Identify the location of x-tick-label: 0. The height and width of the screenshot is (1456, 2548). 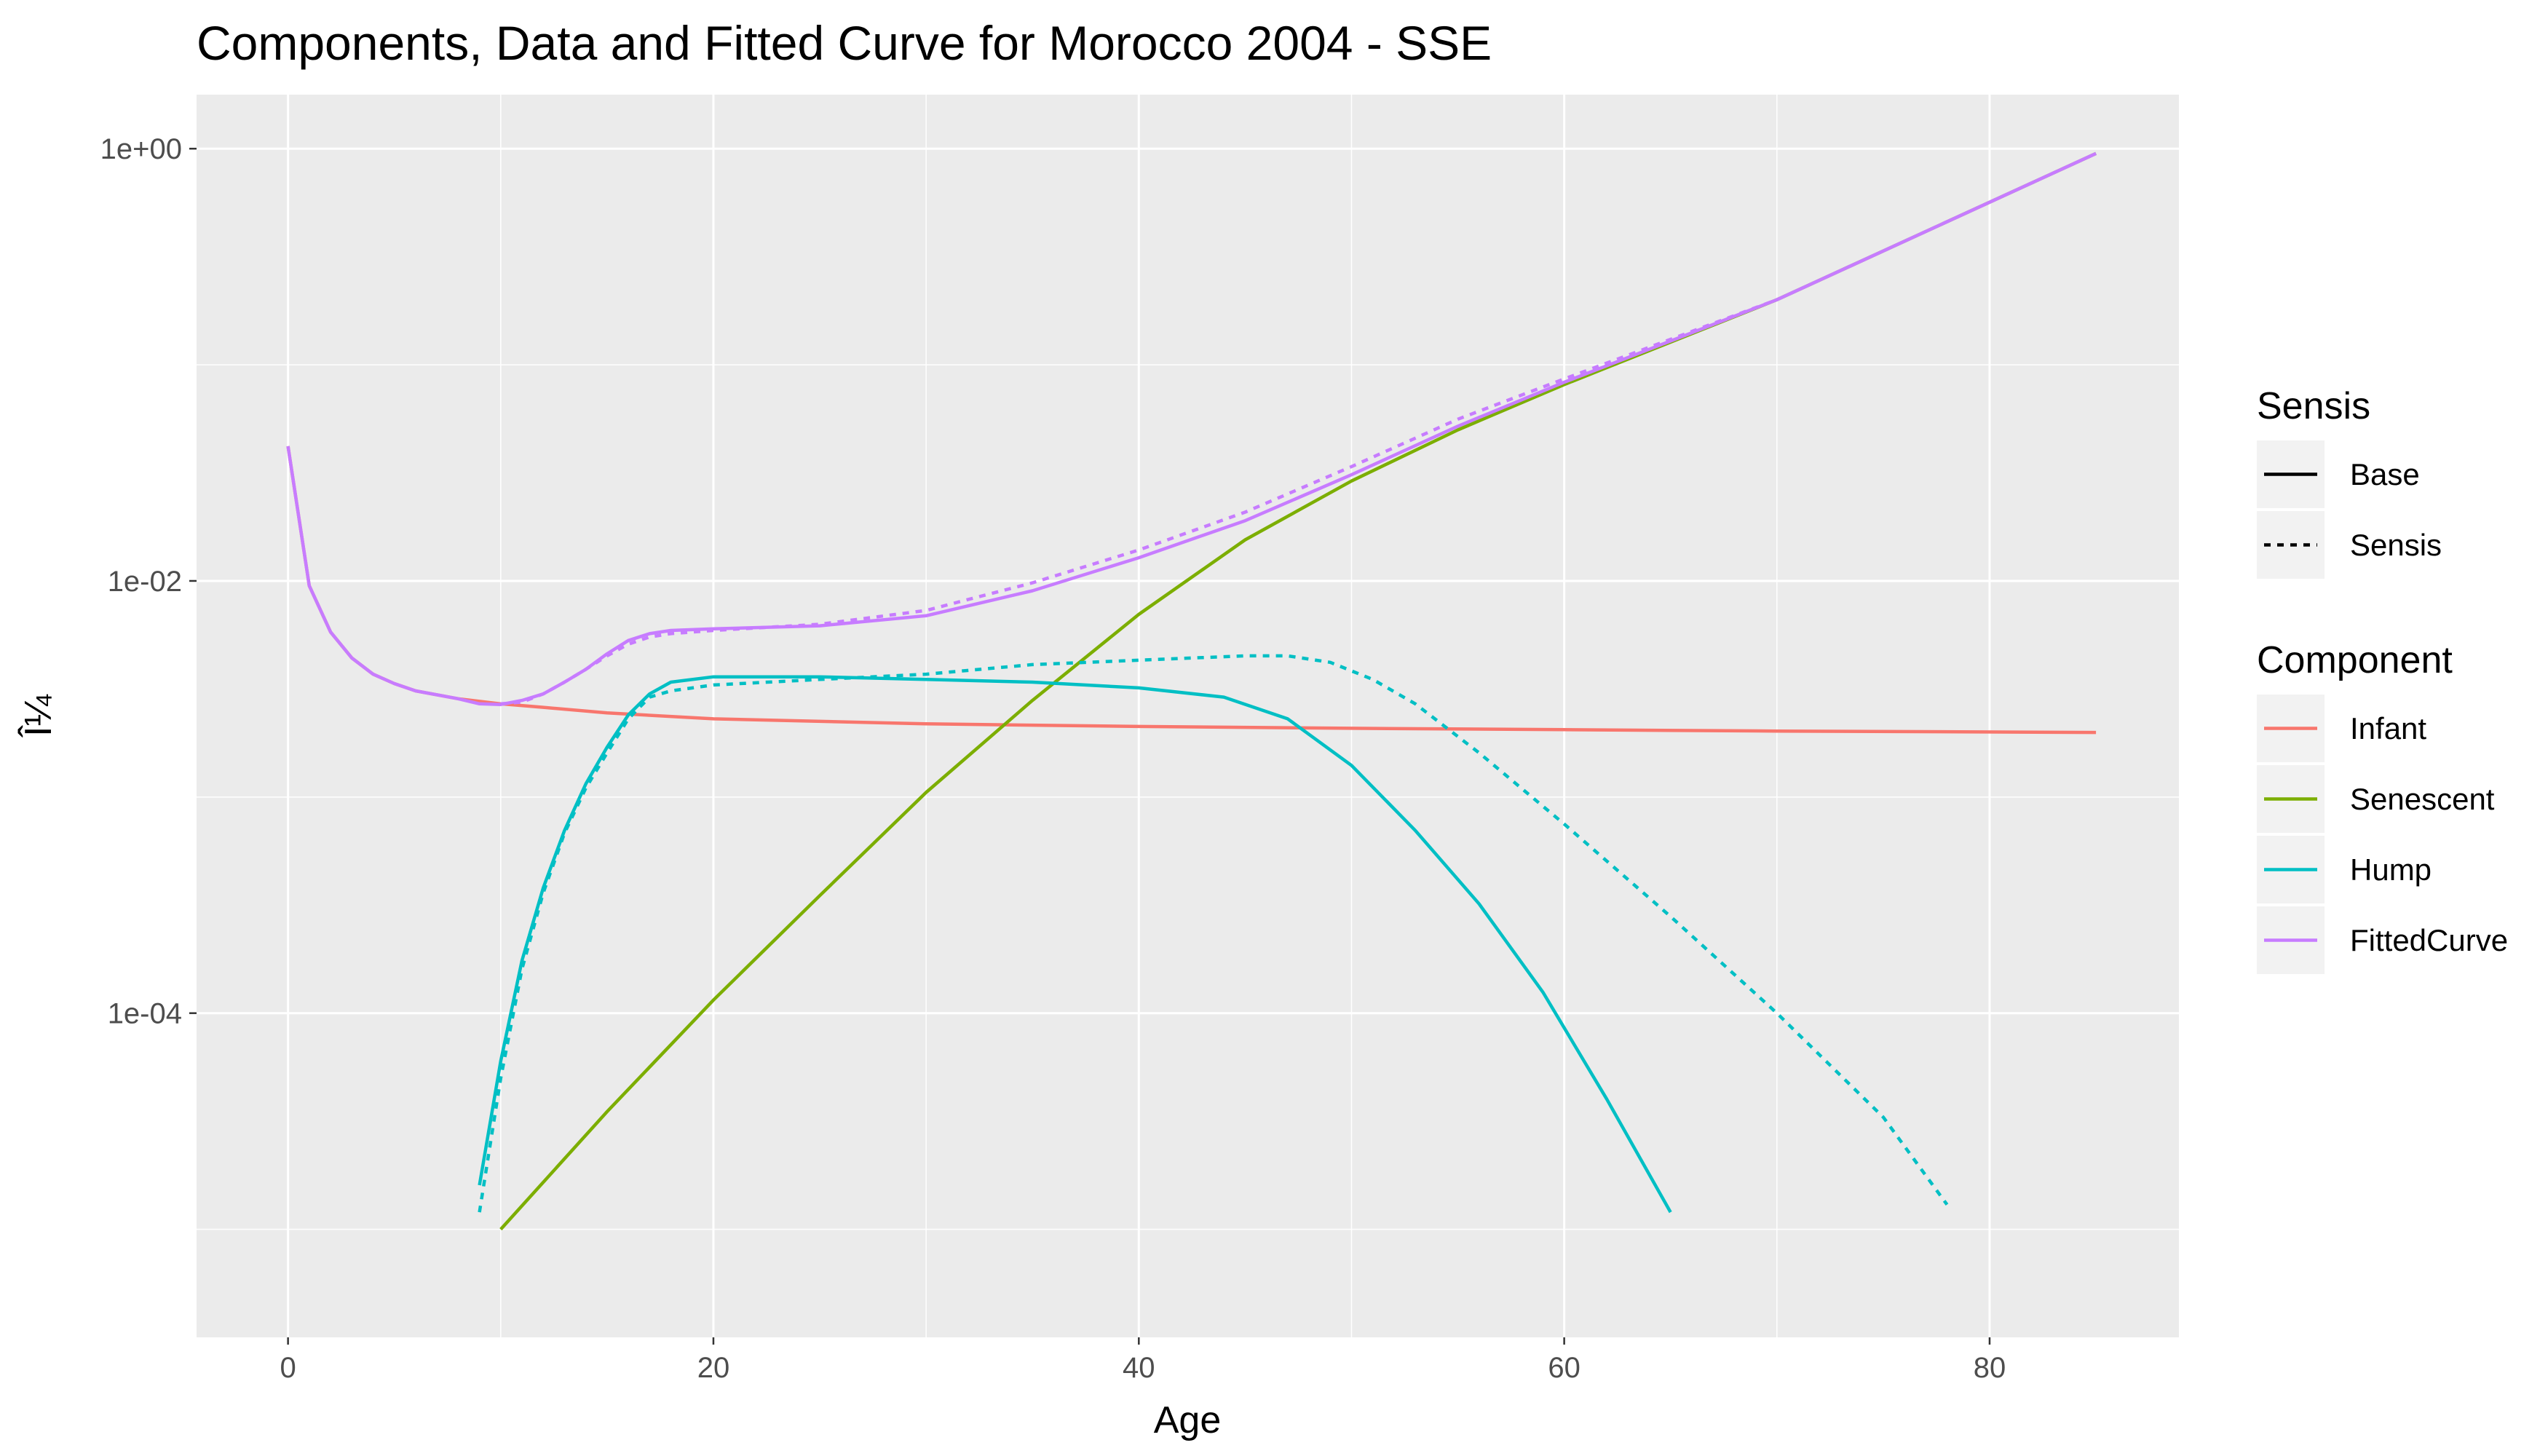
(288, 1368).